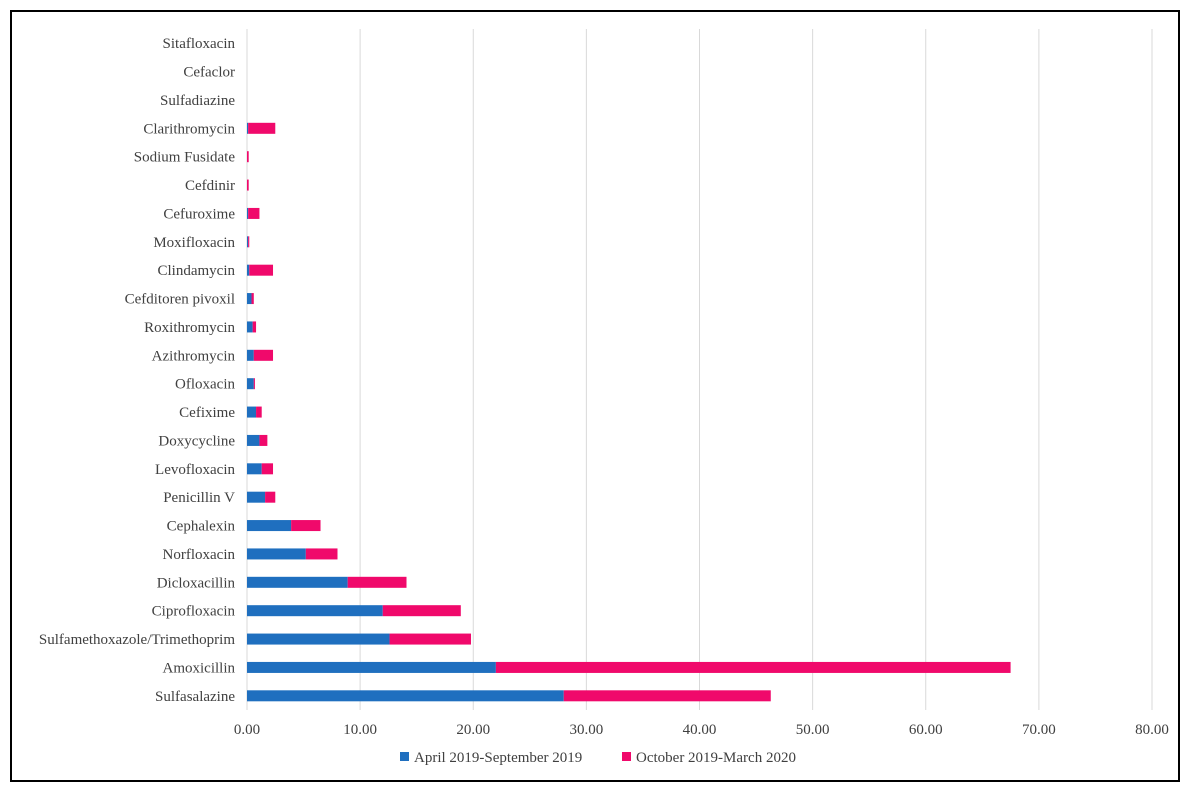 This screenshot has height=791, width=1193. Describe the element at coordinates (209, 73) in the screenshot. I see `category-label: Cefaclor` at that location.